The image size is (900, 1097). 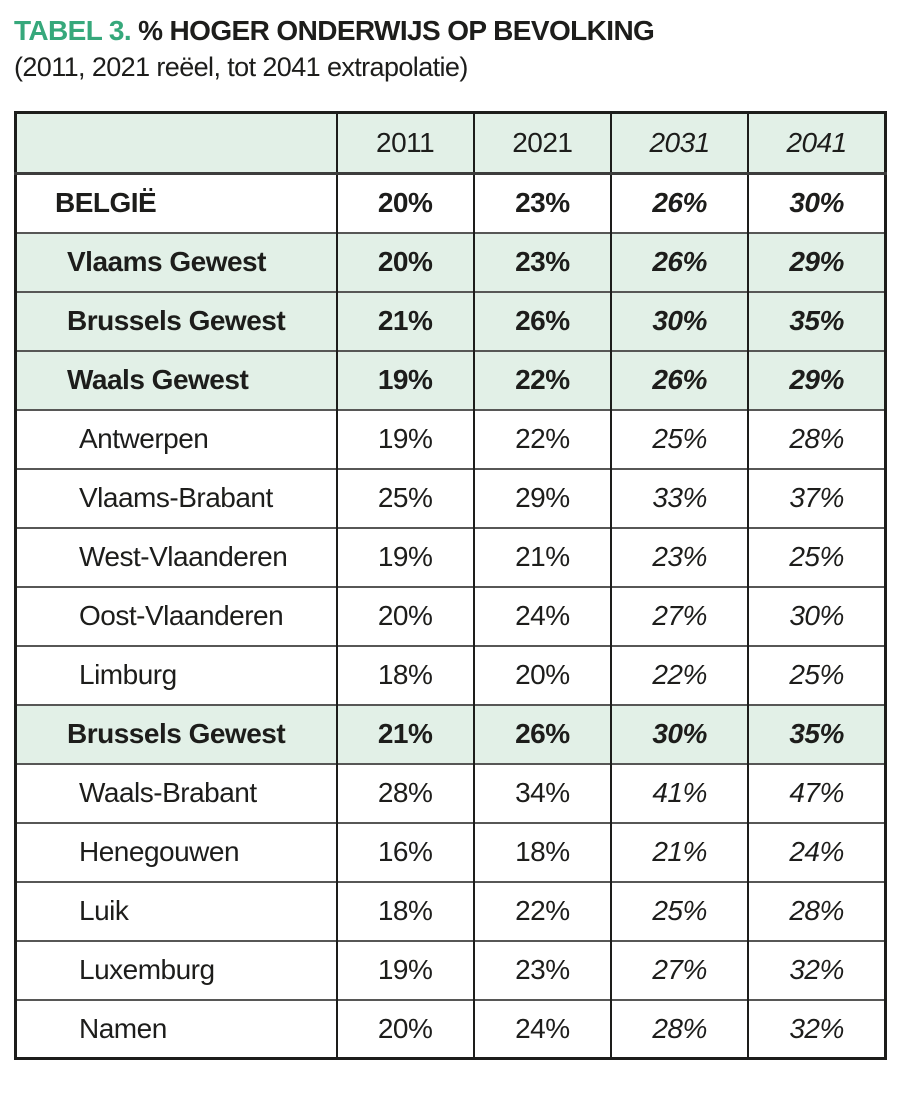 What do you see at coordinates (73, 30) in the screenshot?
I see `table-number-label: TABEL 3.` at bounding box center [73, 30].